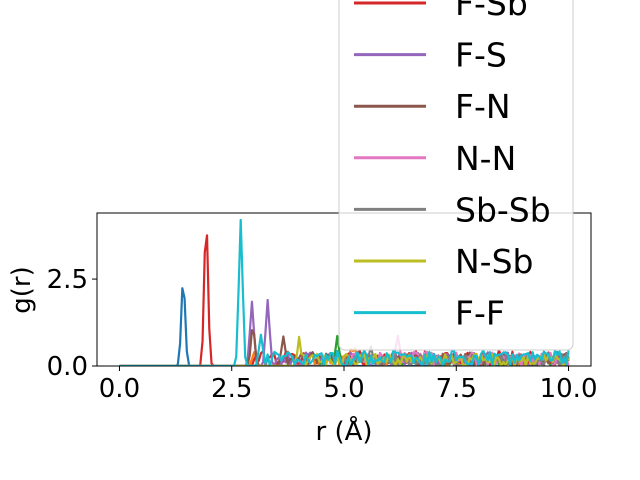 The width and height of the screenshot is (640, 480). Describe the element at coordinates (480, 313) in the screenshot. I see `legend-label: F-F` at that location.